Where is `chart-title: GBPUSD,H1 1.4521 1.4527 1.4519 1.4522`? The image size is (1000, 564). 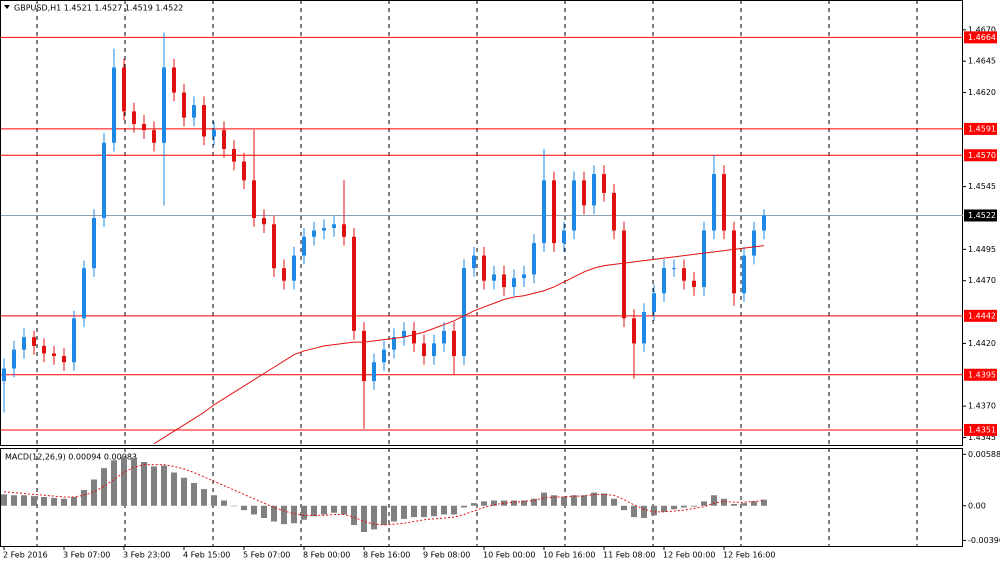
chart-title: GBPUSD,H1 1.4521 1.4527 1.4519 1.4522 is located at coordinates (98, 8).